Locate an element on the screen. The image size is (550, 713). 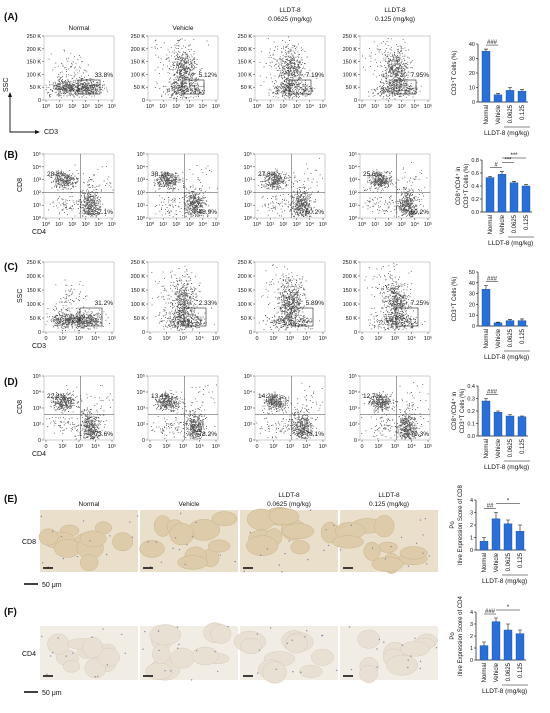
quadrant-ul-percentage: 22.8% is located at coordinates (56, 396).